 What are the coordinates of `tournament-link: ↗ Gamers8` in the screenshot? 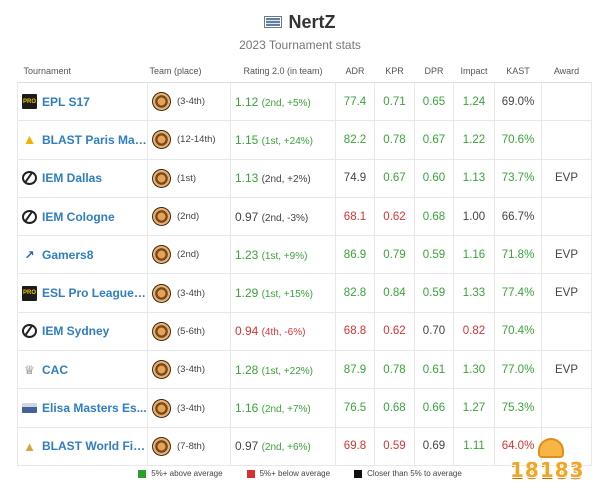 It's located at (84, 254).